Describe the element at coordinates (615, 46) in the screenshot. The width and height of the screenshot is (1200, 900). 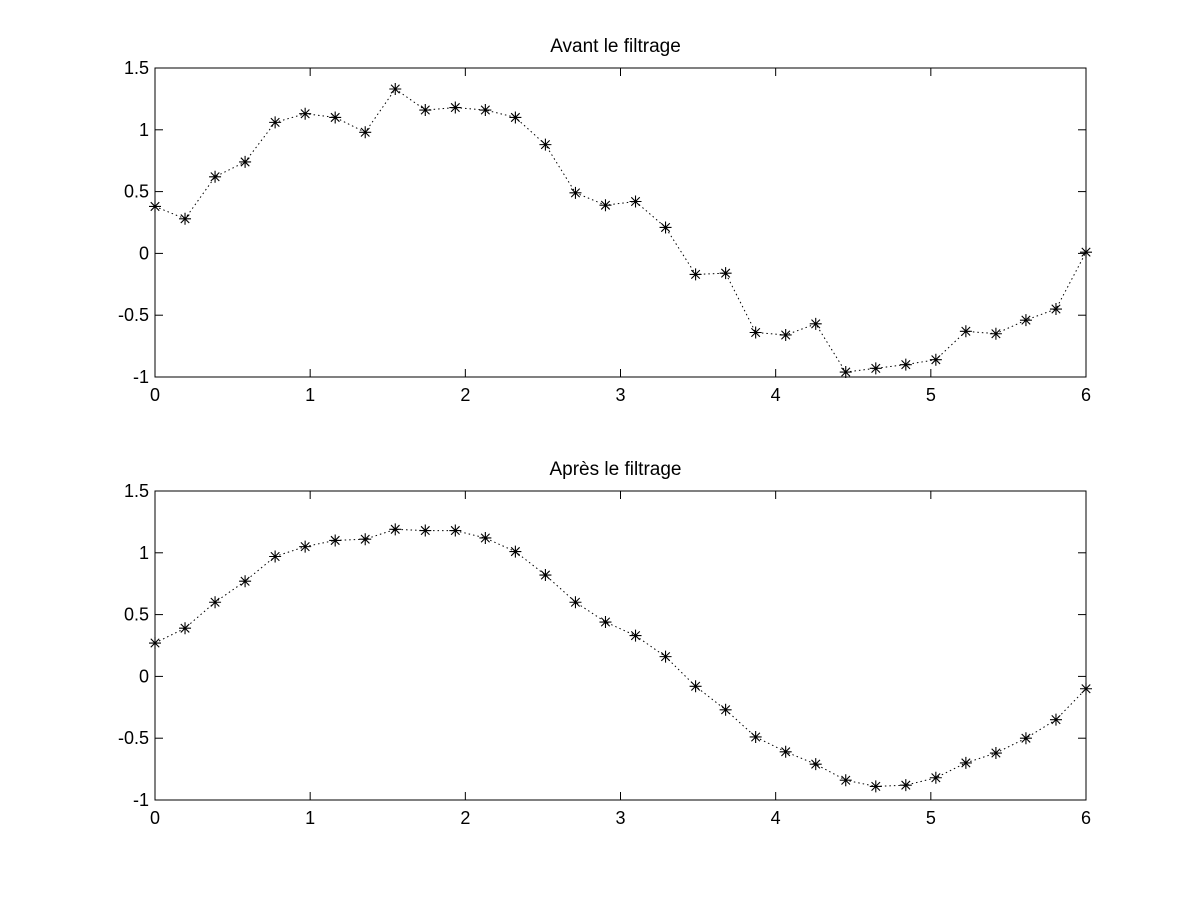
I see `subplot-title: Avant le filtrage` at that location.